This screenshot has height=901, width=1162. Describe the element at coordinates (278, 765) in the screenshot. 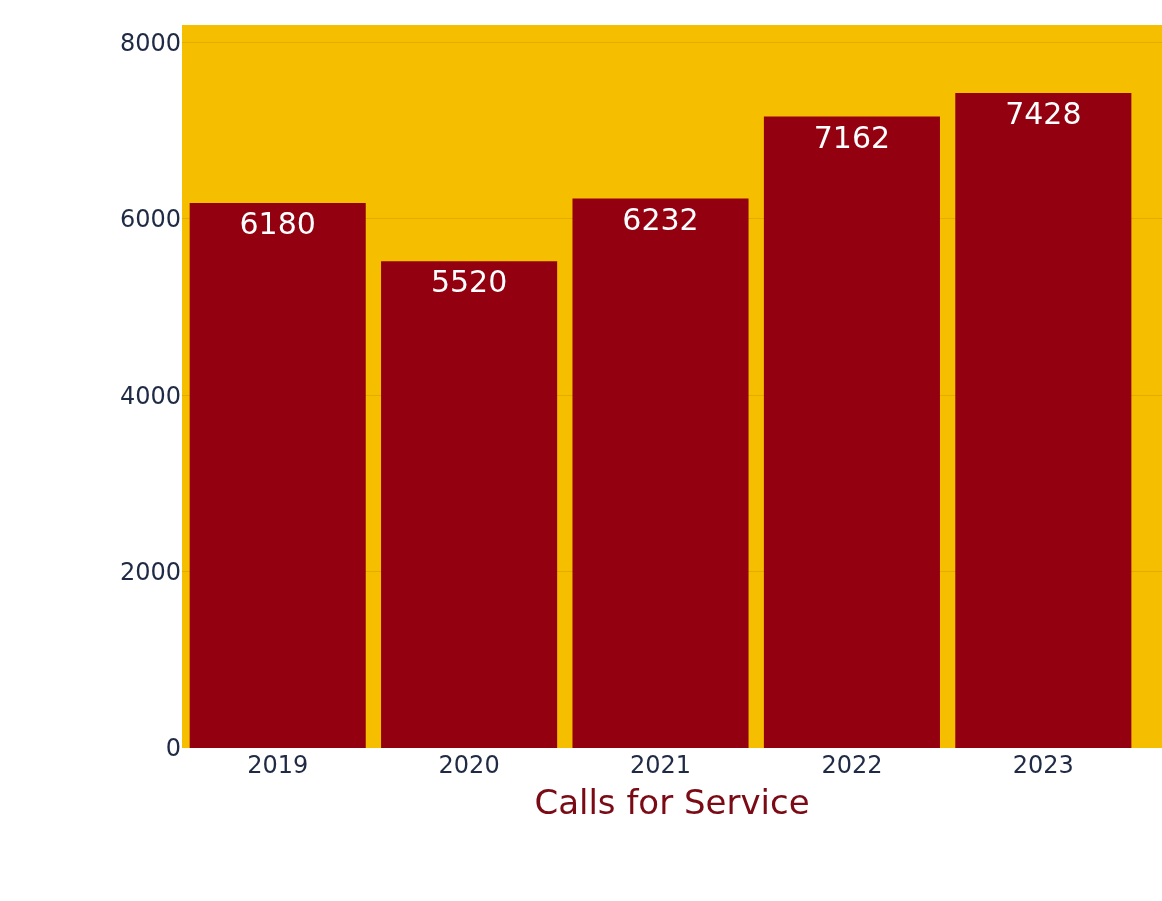

I see `x-tick-label: 2019` at that location.